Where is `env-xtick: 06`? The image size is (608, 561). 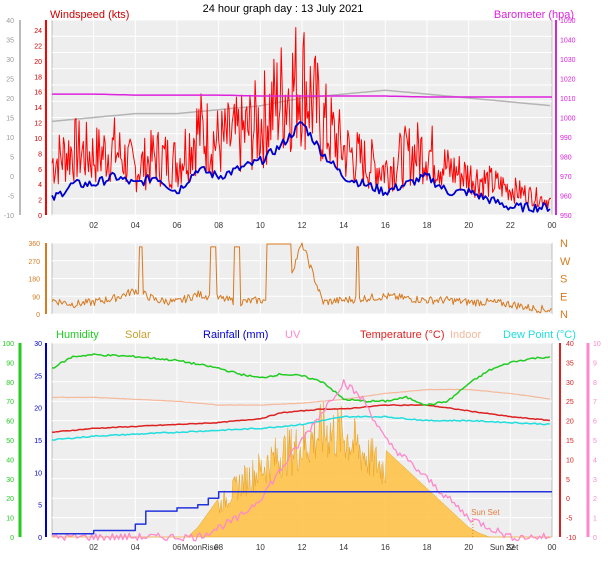
env-xtick: 06 is located at coordinates (177, 547).